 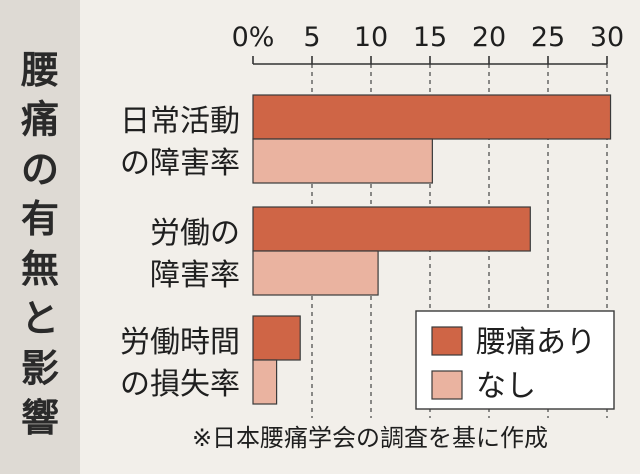 I want to click on x-axis: 0% 5 10 15 20 25 30, so click(x=428, y=43).